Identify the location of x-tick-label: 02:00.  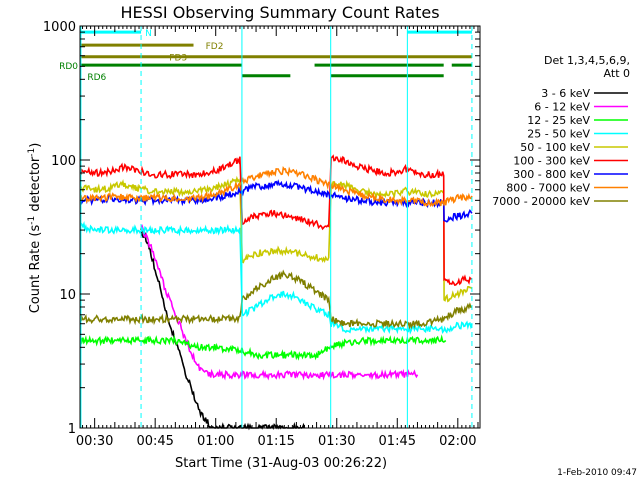
(457, 441).